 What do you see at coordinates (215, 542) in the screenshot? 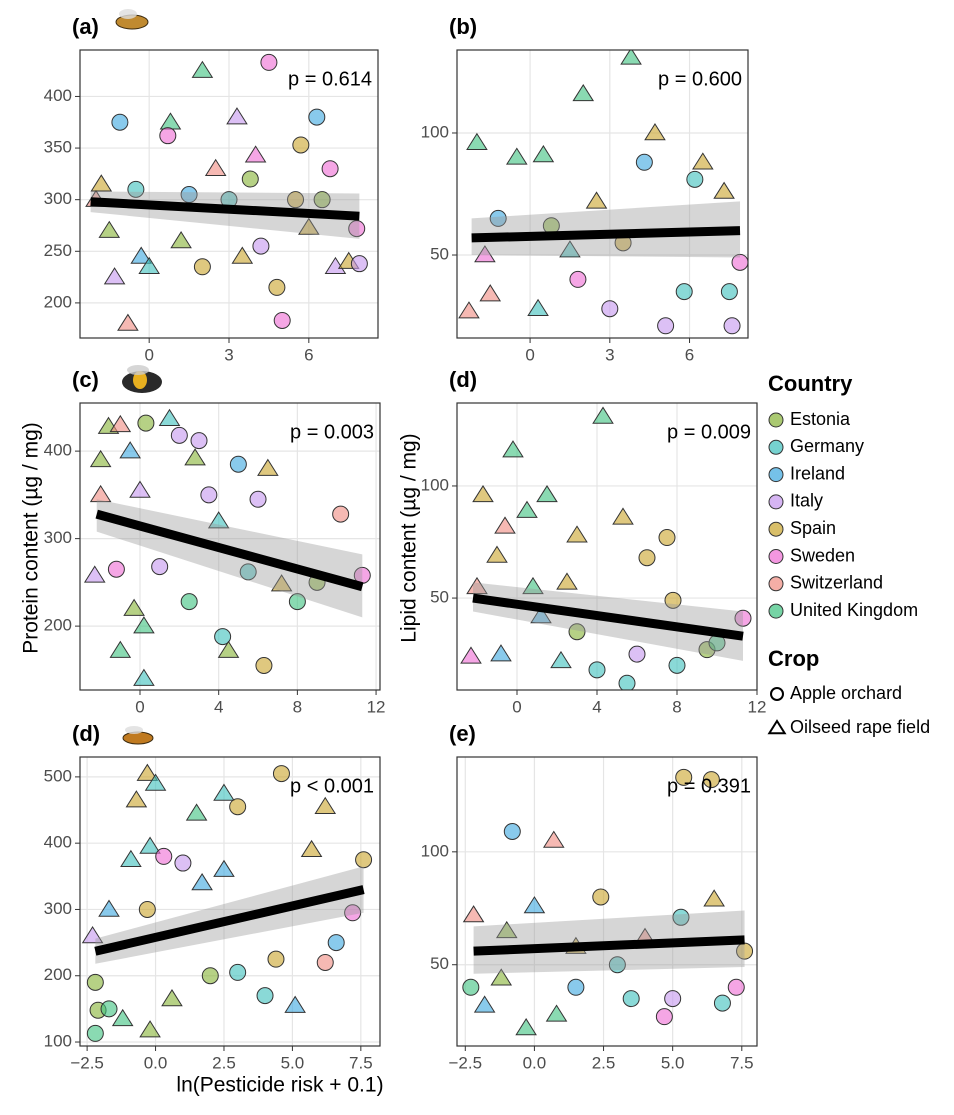
I see `panel: 0 4 8 12 200 300 400 (c) p = 0.003` at bounding box center [215, 542].